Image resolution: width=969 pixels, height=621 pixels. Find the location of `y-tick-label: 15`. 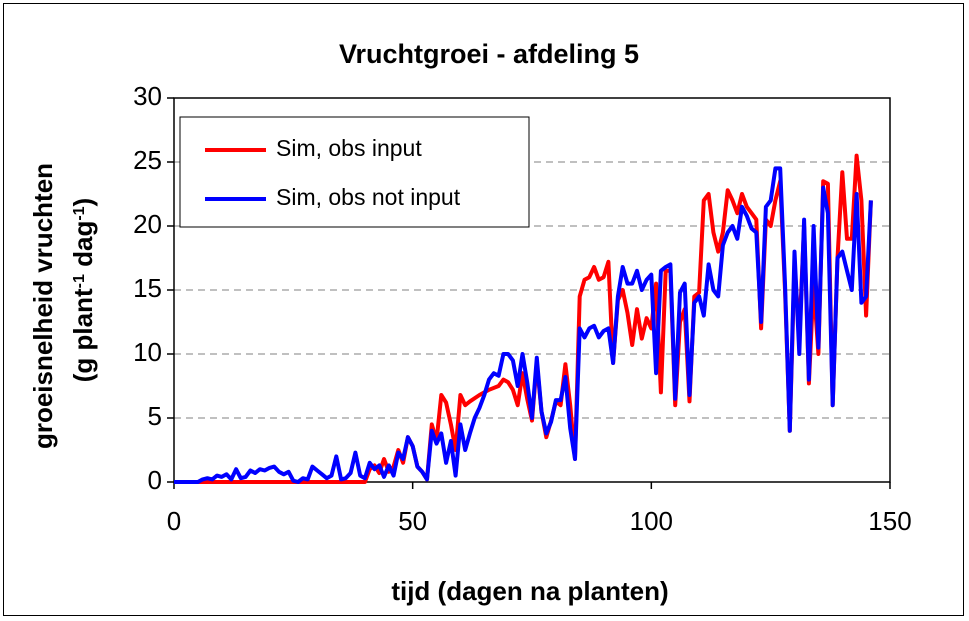

y-tick-label: 15 is located at coordinates (147, 288).